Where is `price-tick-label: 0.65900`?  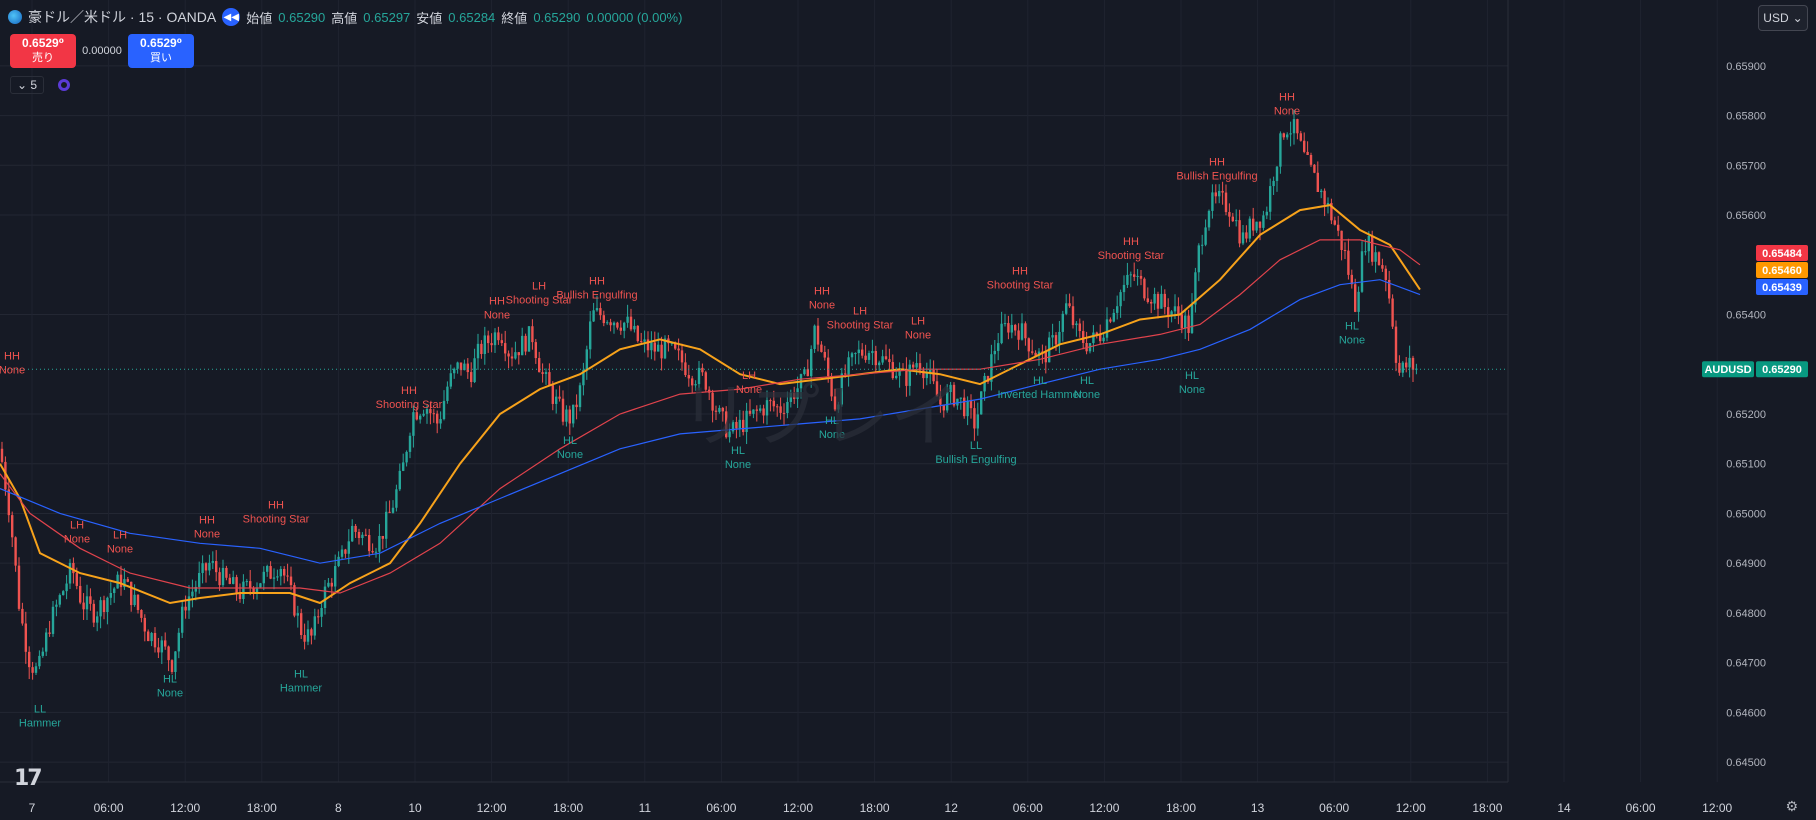 price-tick-label: 0.65900 is located at coordinates (1746, 67).